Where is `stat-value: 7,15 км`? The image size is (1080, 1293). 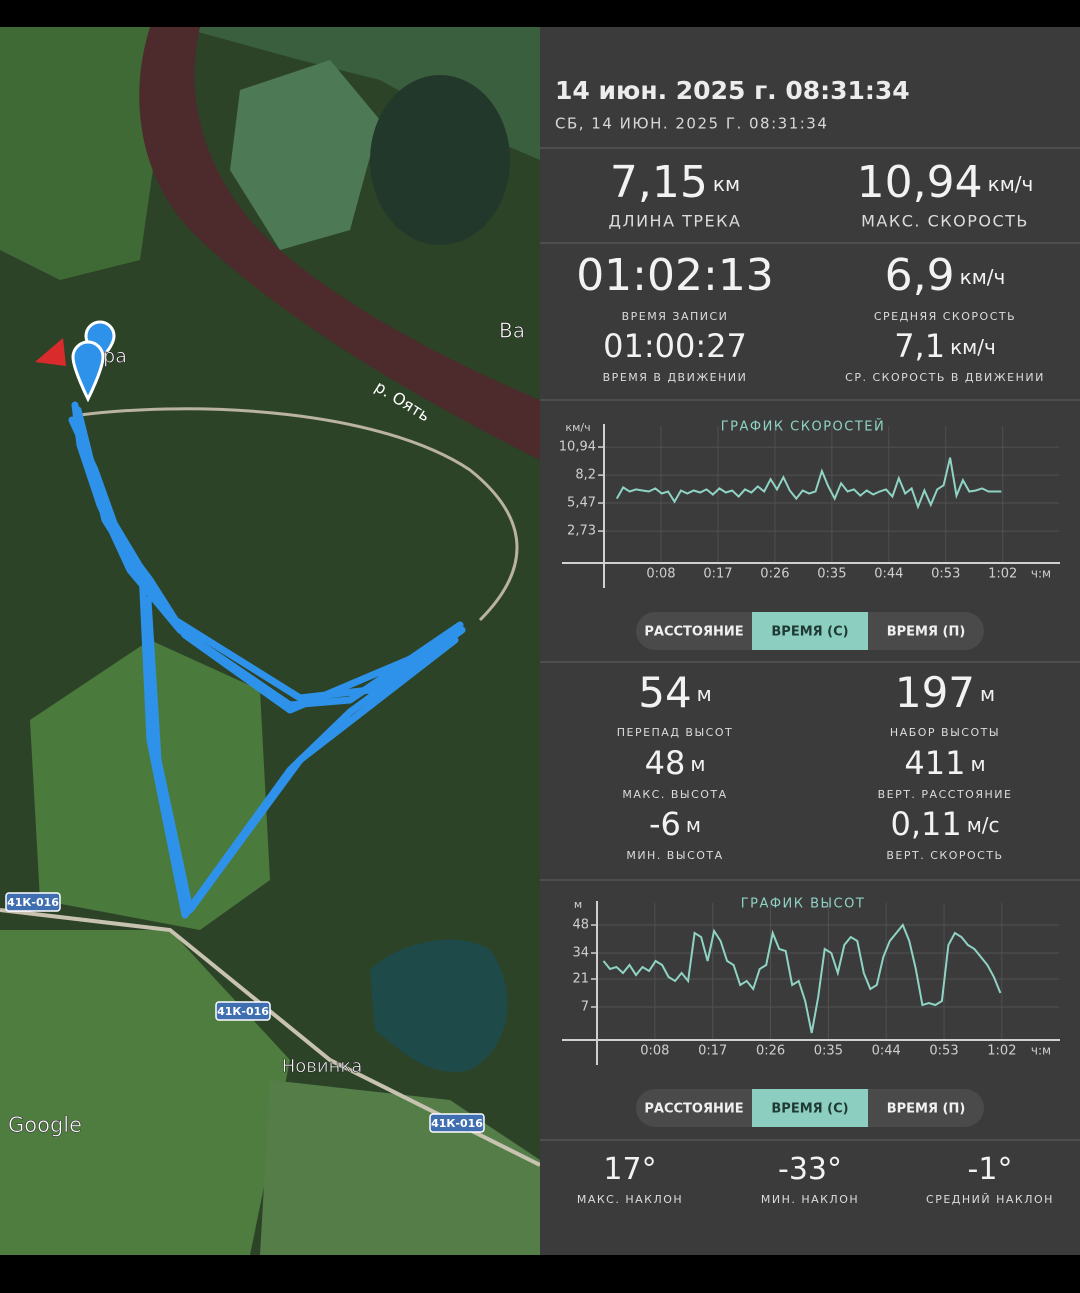 stat-value: 7,15 км is located at coordinates (675, 182).